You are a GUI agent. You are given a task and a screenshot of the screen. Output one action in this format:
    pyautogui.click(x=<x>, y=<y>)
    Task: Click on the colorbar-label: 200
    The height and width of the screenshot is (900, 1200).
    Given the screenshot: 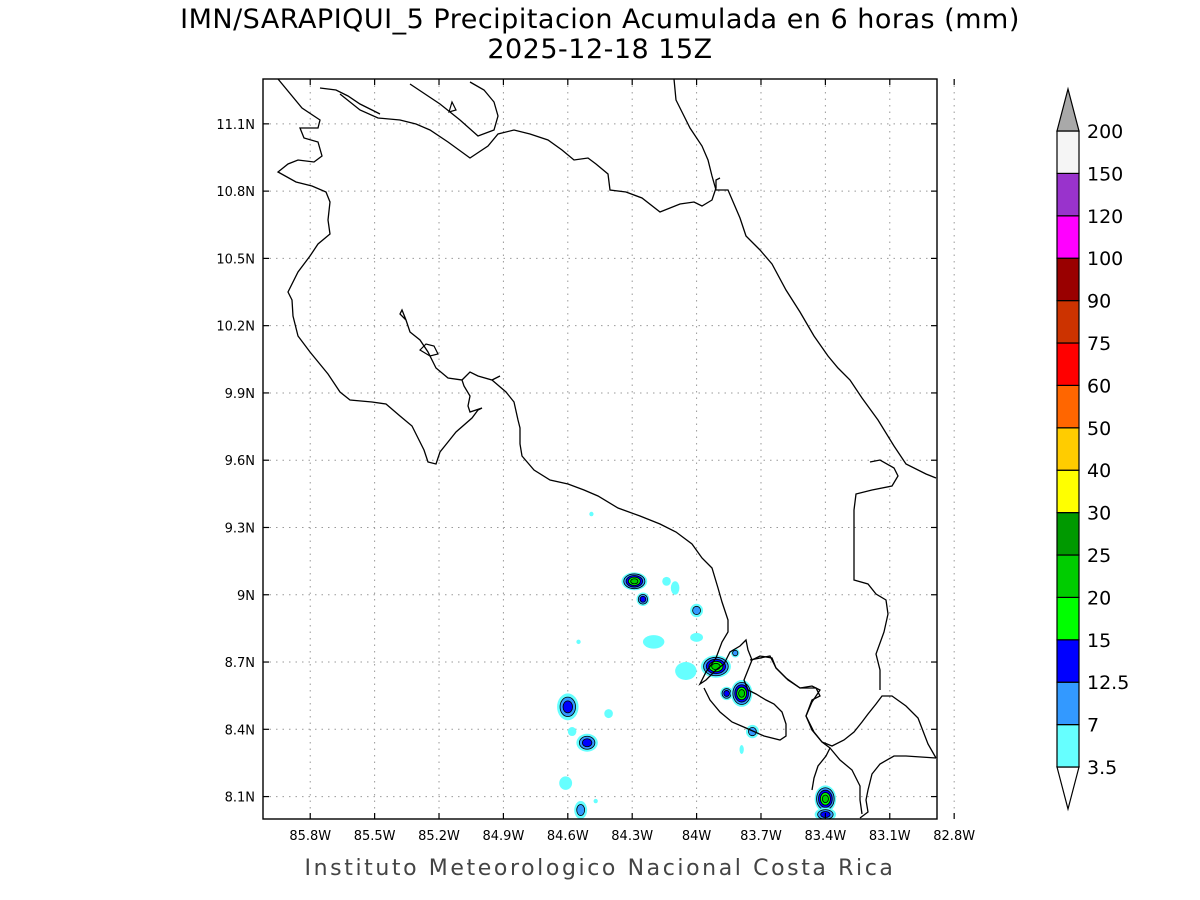 What is the action you would take?
    pyautogui.click(x=1105, y=132)
    